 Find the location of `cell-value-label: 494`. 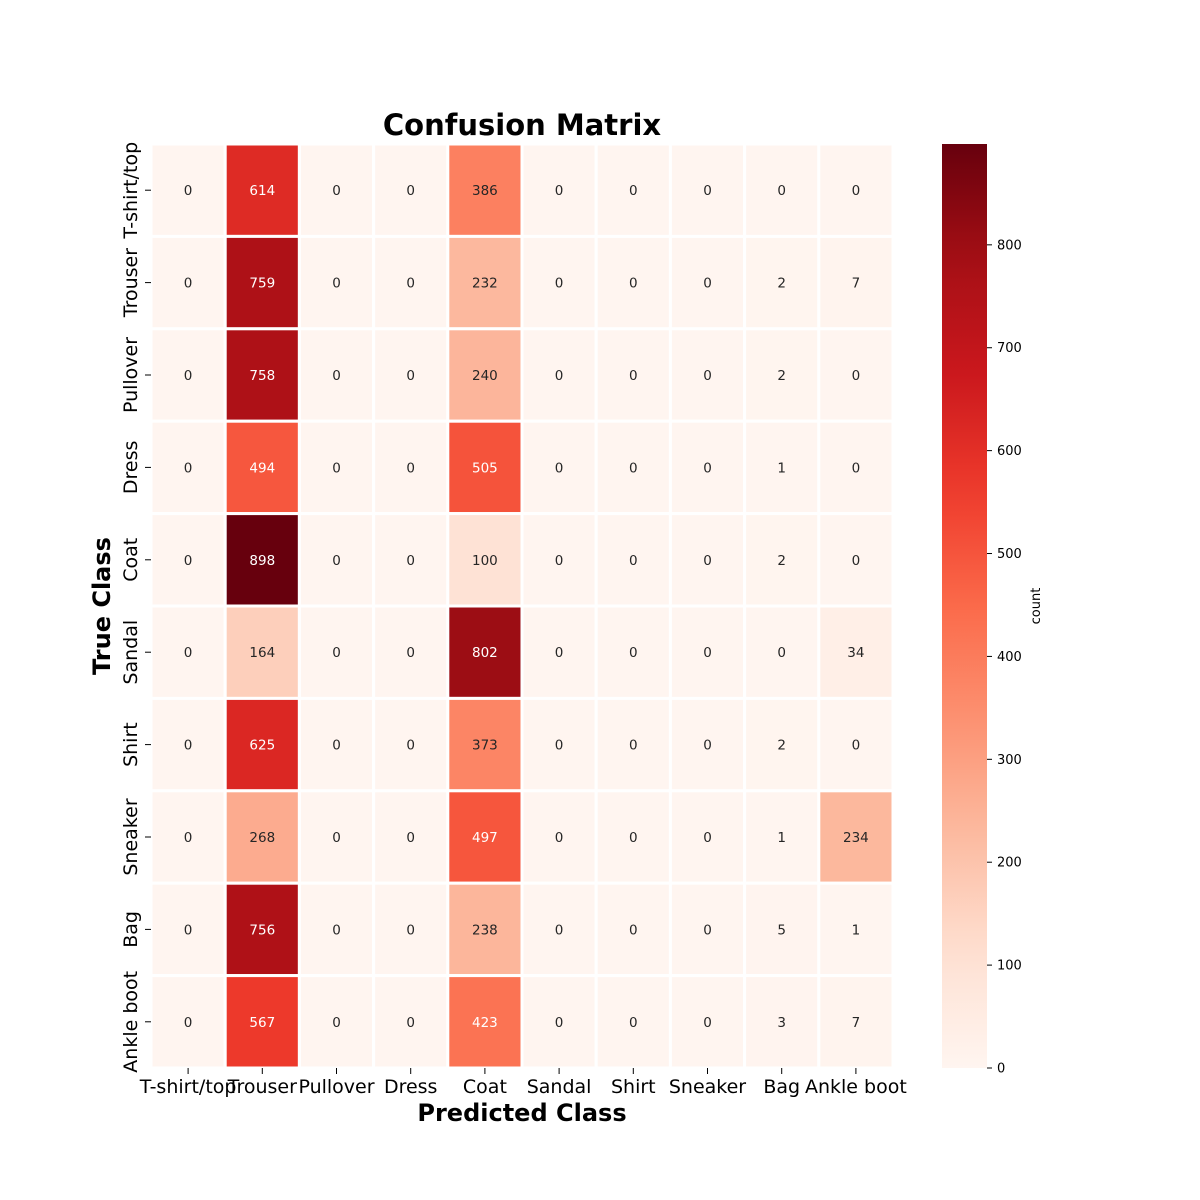

cell-value-label: 494 is located at coordinates (262, 468).